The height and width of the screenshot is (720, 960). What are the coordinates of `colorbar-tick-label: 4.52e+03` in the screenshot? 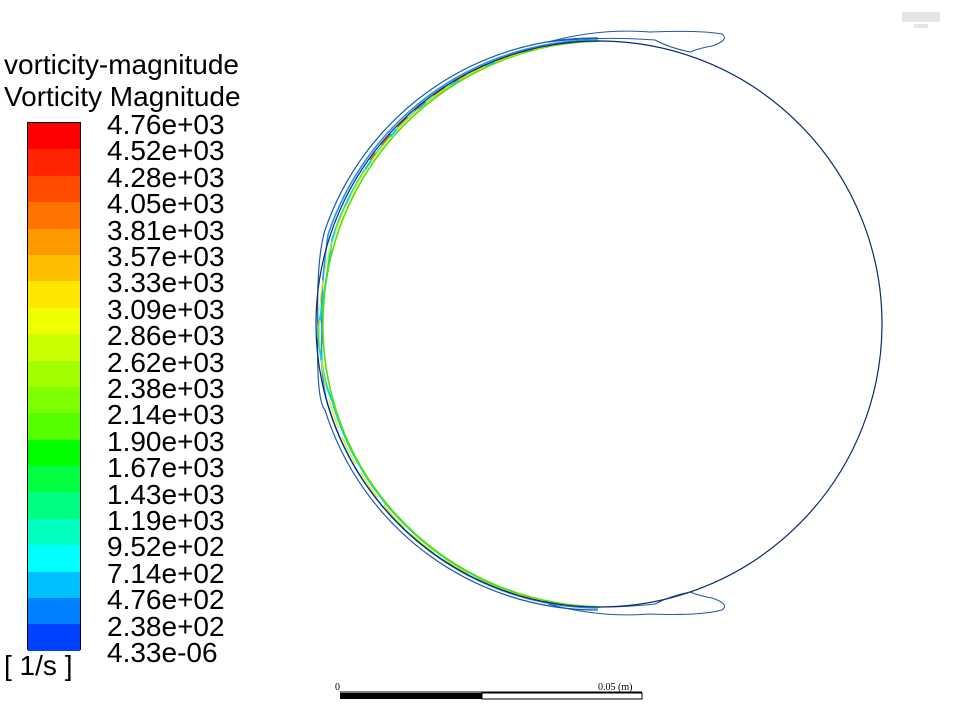 It's located at (166, 151).